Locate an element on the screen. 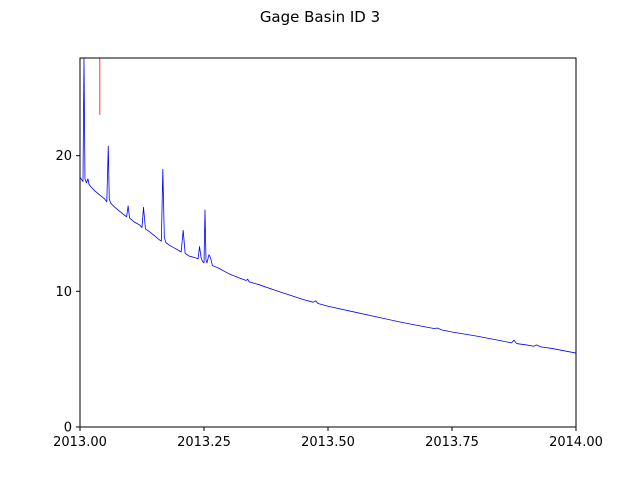 The width and height of the screenshot is (640, 480). y-tick-label: 0 is located at coordinates (68, 428).